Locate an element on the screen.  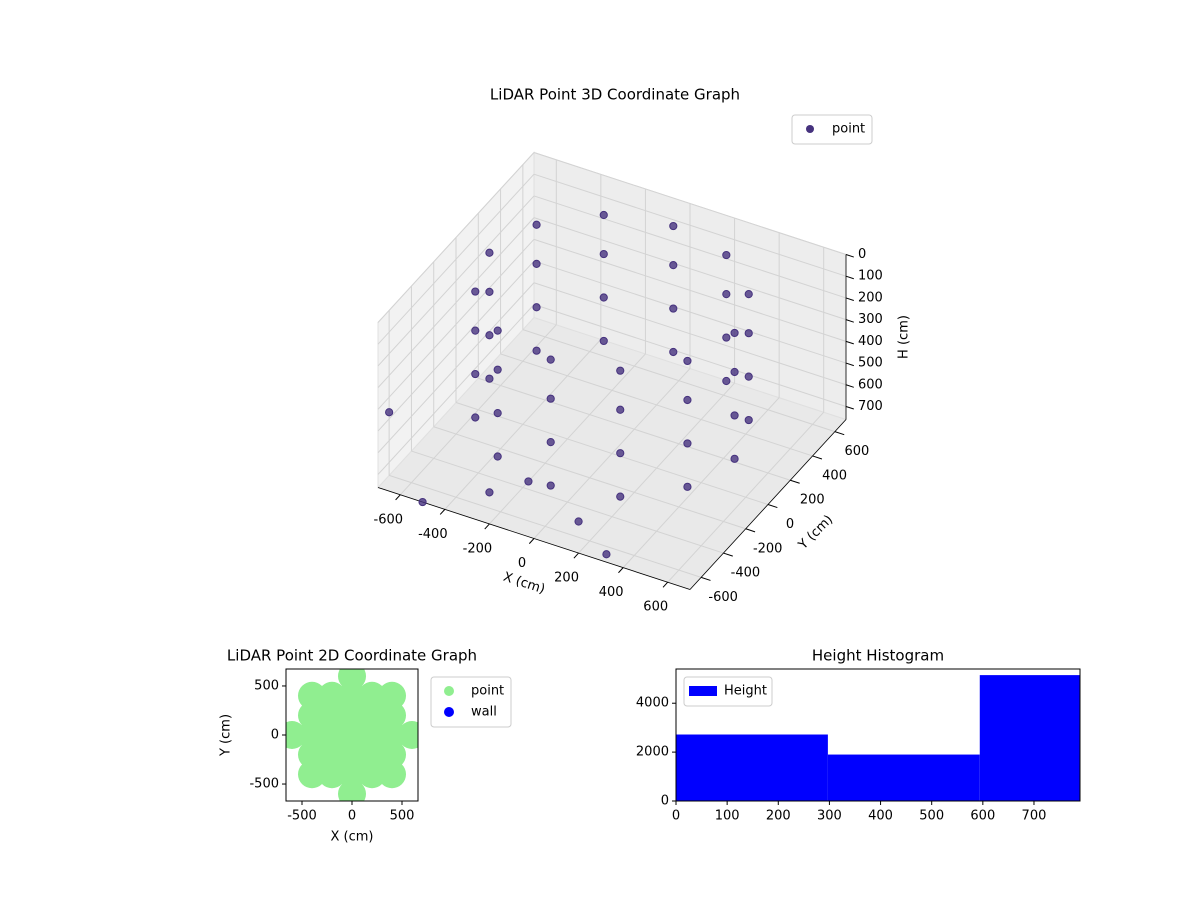
x-tick-label: -200 is located at coordinates (478, 548).